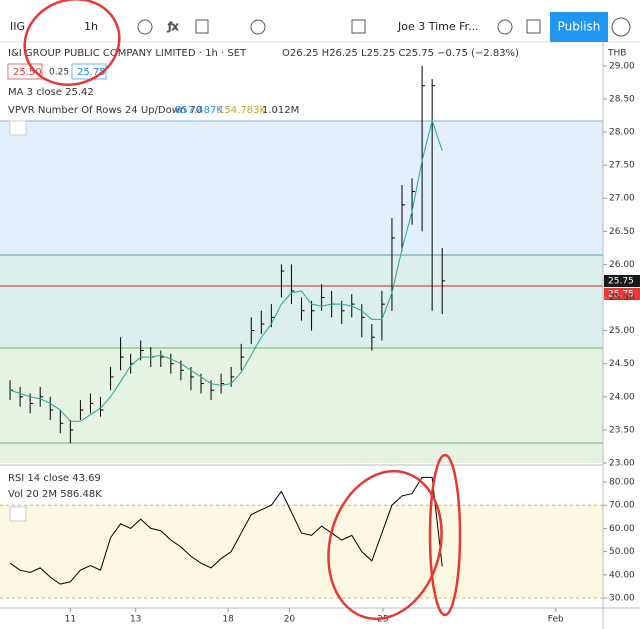  Describe the element at coordinates (91, 26) in the screenshot. I see `interval: 1h` at that location.